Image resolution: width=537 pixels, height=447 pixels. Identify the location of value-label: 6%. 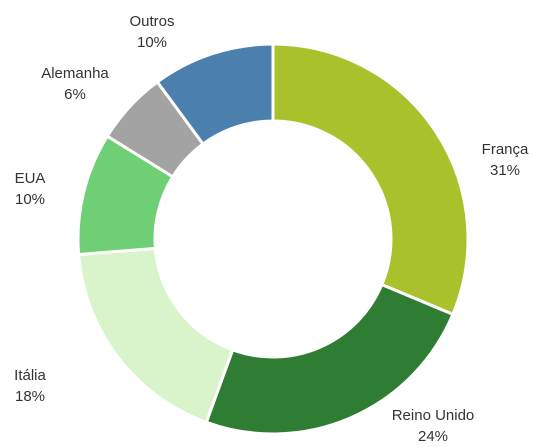
(75, 94).